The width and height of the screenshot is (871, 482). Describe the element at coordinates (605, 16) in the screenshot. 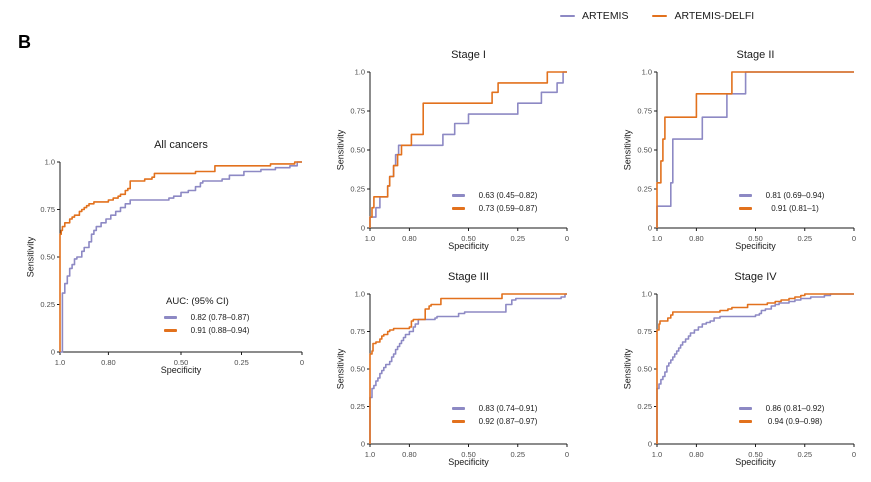

I see `legend-label-artemis: ARTEMIS` at that location.